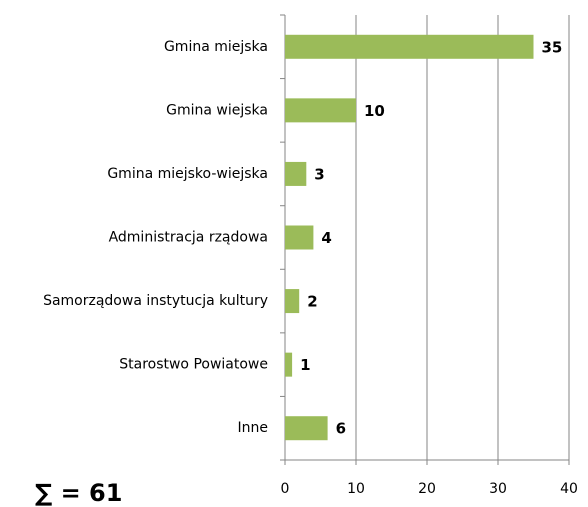 The width and height of the screenshot is (588, 507). What do you see at coordinates (285, 489) in the screenshot?
I see `x-tick-label: 0` at bounding box center [285, 489].